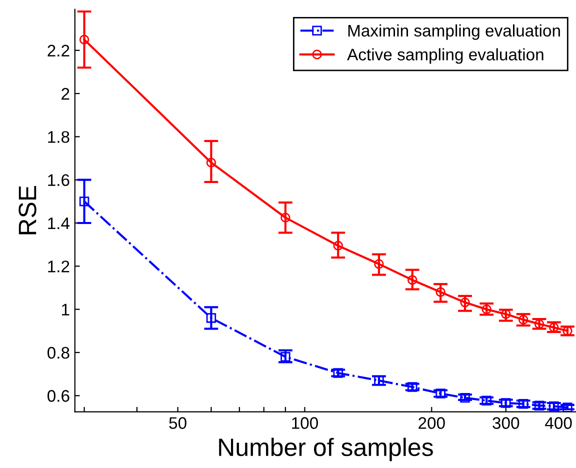 This screenshot has height=468, width=576. What do you see at coordinates (59, 352) in the screenshot?
I see `y-tick-label: 0.8` at bounding box center [59, 352].